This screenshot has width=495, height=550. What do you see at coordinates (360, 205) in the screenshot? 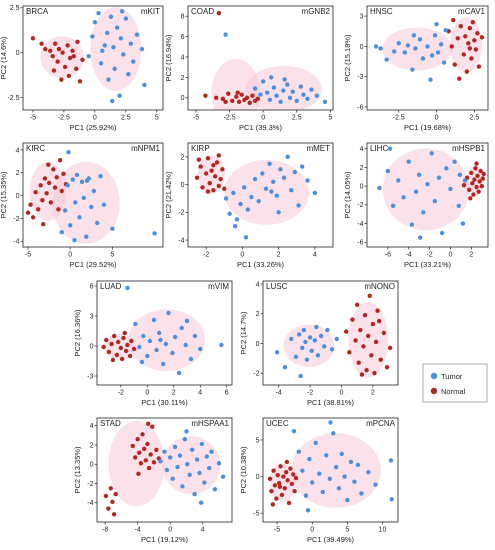
I see `y-tick-label: -2` at bounding box center [360, 205].